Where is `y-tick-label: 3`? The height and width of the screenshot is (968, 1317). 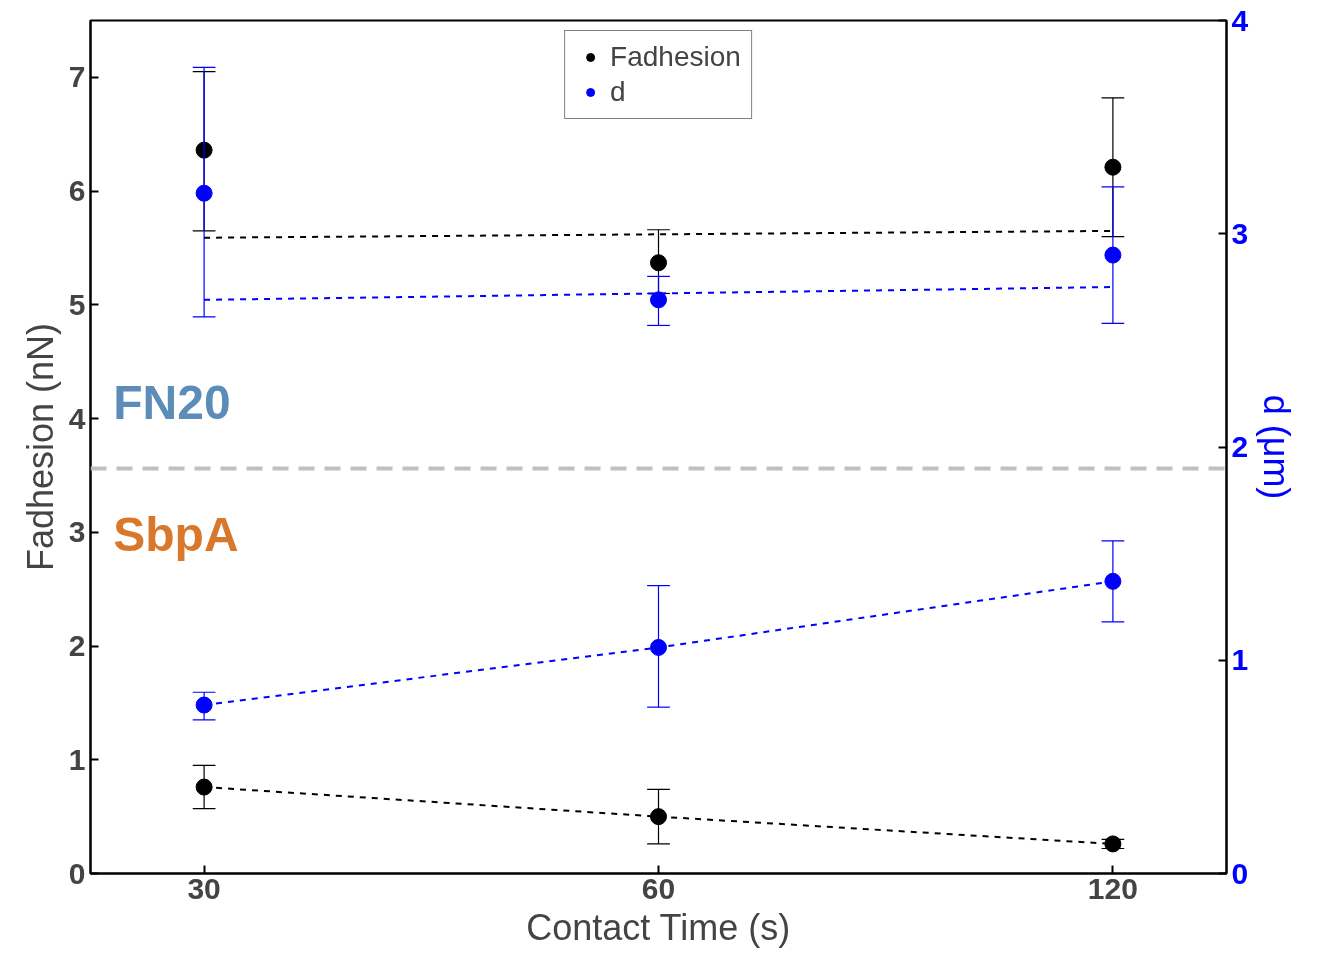
y-tick-label: 3 is located at coordinates (77, 532).